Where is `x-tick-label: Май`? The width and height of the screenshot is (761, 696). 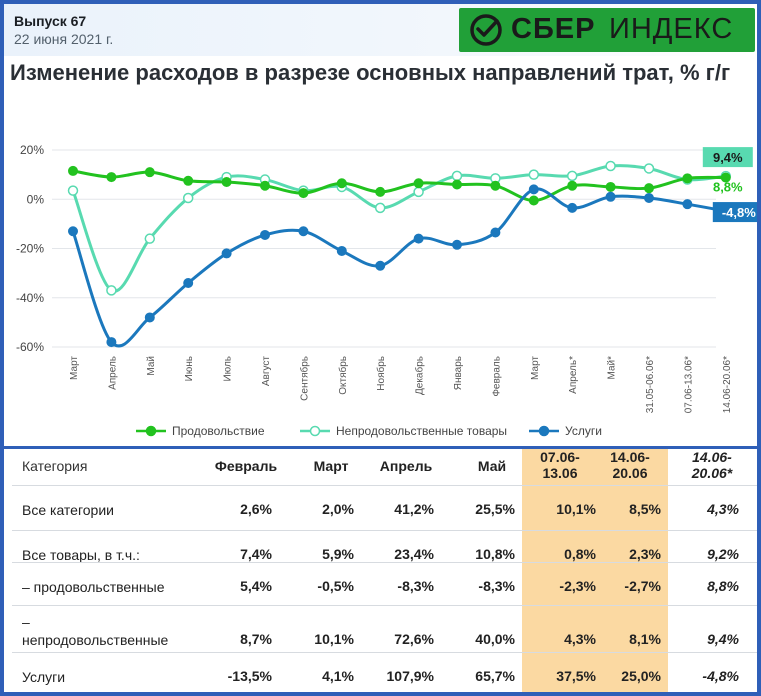 x-tick-label: Май is located at coordinates (151, 366).